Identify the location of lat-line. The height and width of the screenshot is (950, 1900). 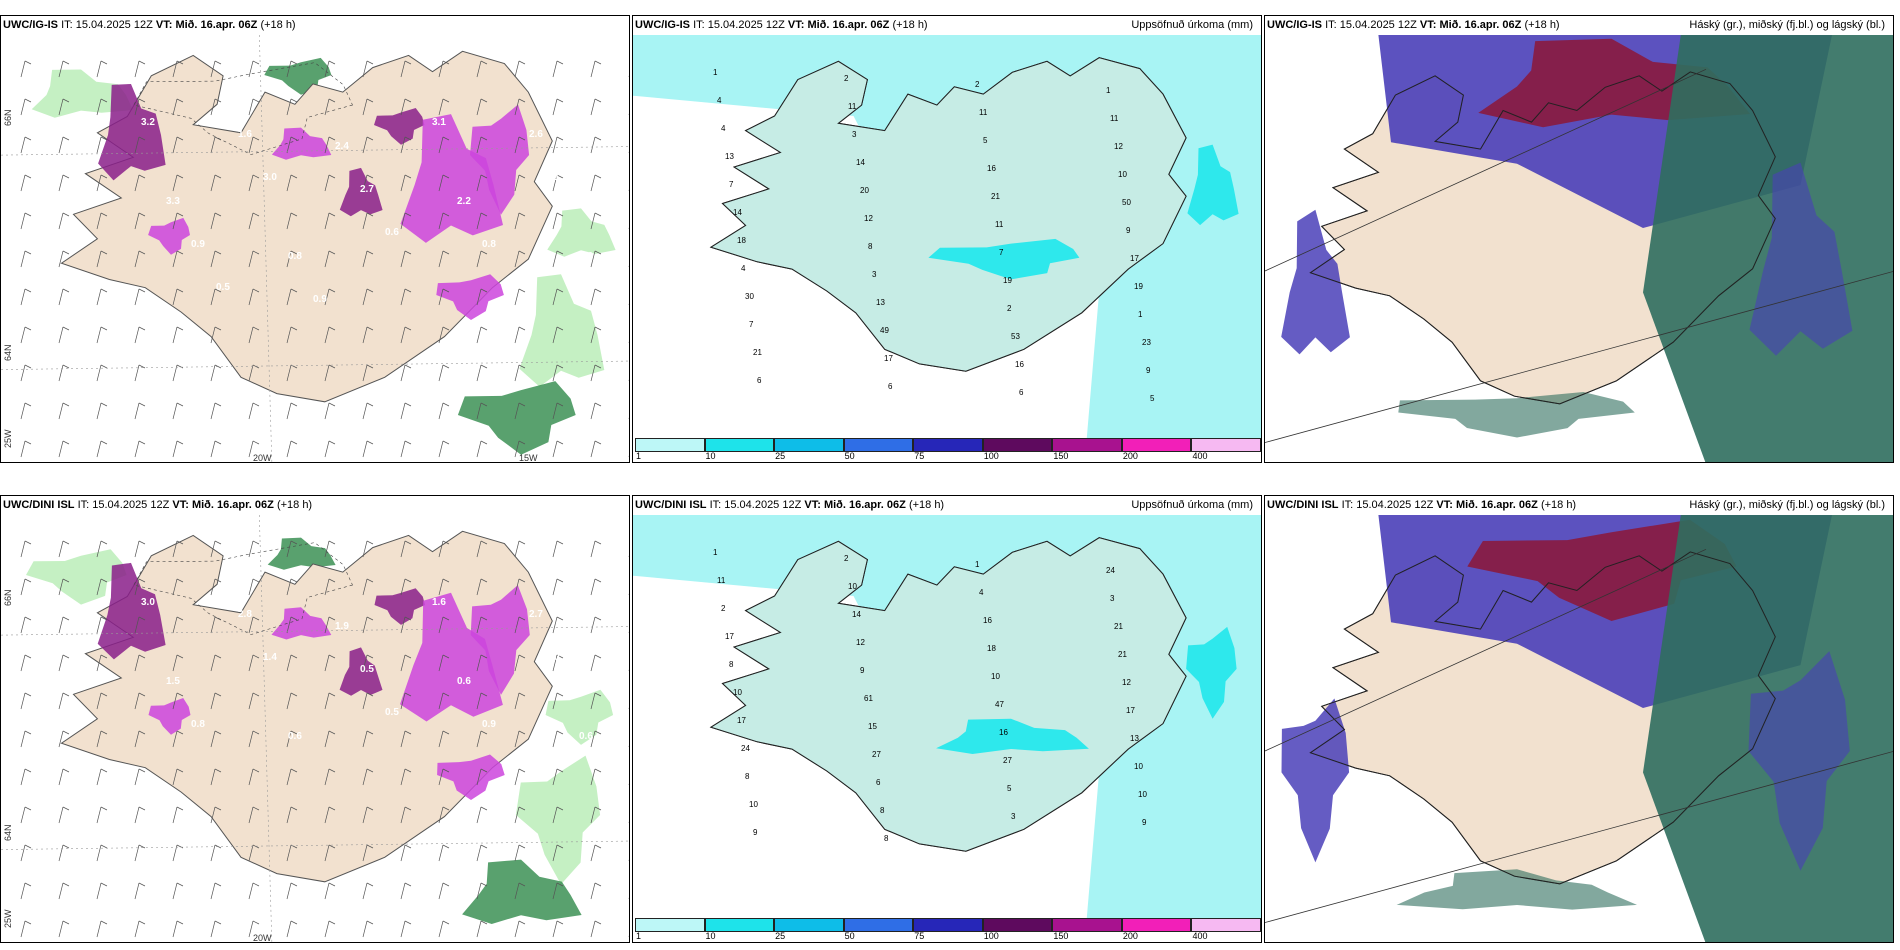
(1486, 650).